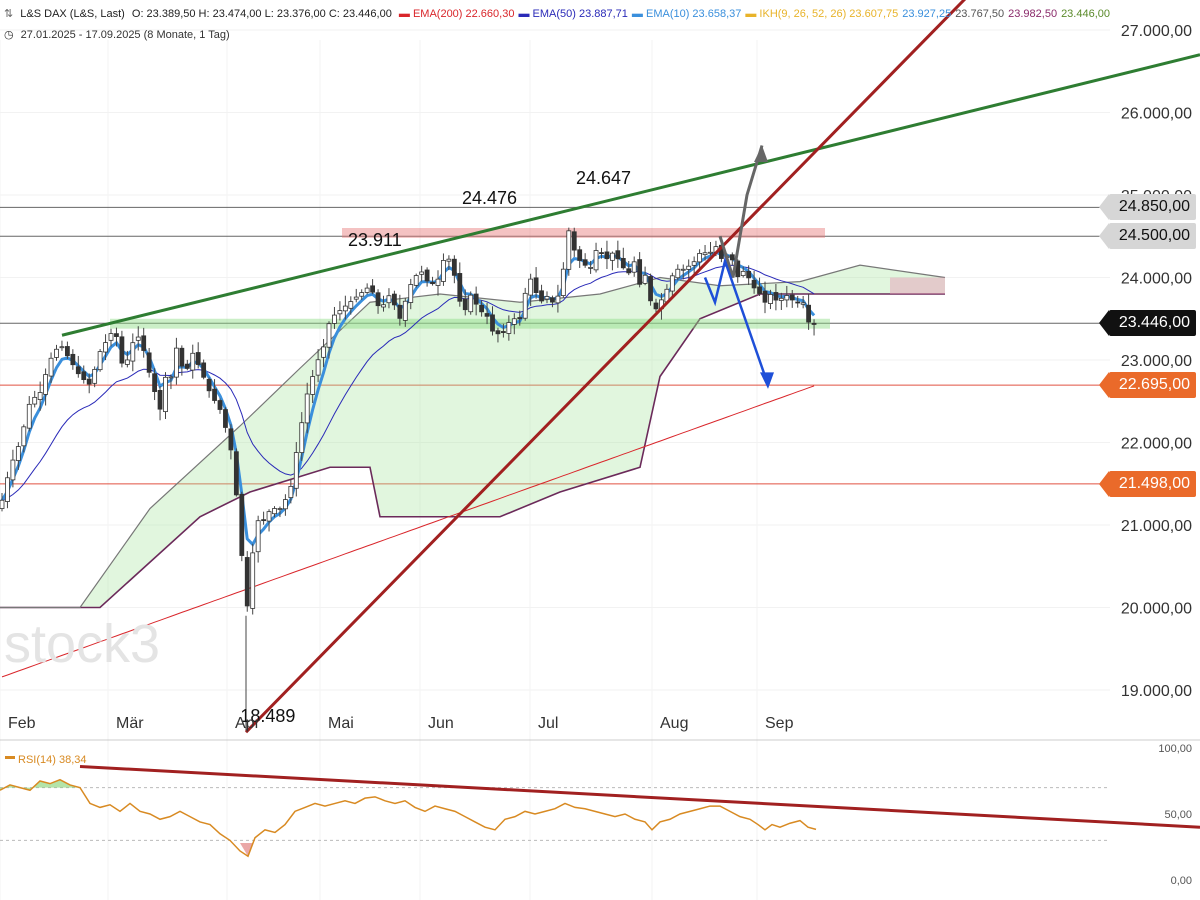  What do you see at coordinates (1156, 526) in the screenshot?
I see `y-tick-label: 21.000,00` at bounding box center [1156, 526].